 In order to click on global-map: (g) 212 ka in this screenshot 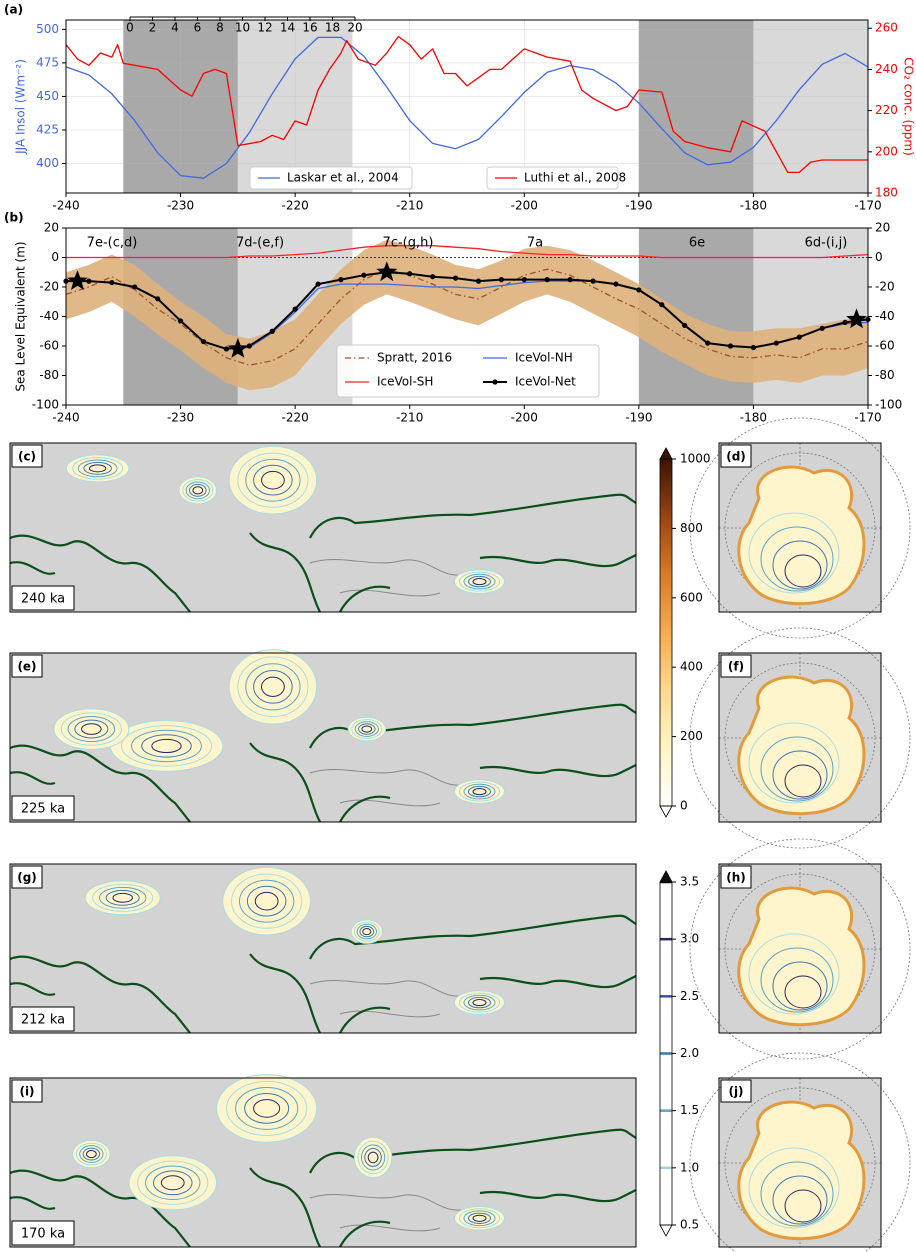, I will do `click(323, 948)`.